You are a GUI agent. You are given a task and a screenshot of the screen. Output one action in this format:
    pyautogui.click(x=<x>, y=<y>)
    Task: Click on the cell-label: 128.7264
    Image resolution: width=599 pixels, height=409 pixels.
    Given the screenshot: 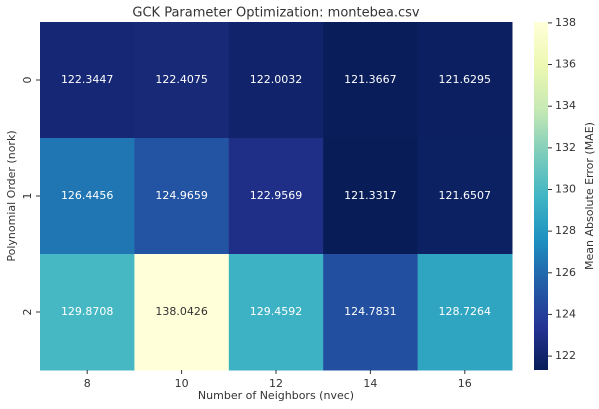 What is the action you would take?
    pyautogui.click(x=465, y=311)
    